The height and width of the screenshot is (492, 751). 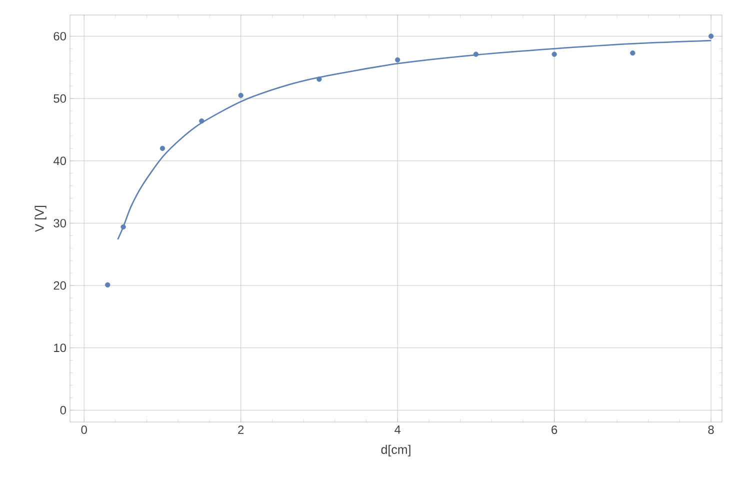 What do you see at coordinates (60, 223) in the screenshot?
I see `y-tick-label: 30` at bounding box center [60, 223].